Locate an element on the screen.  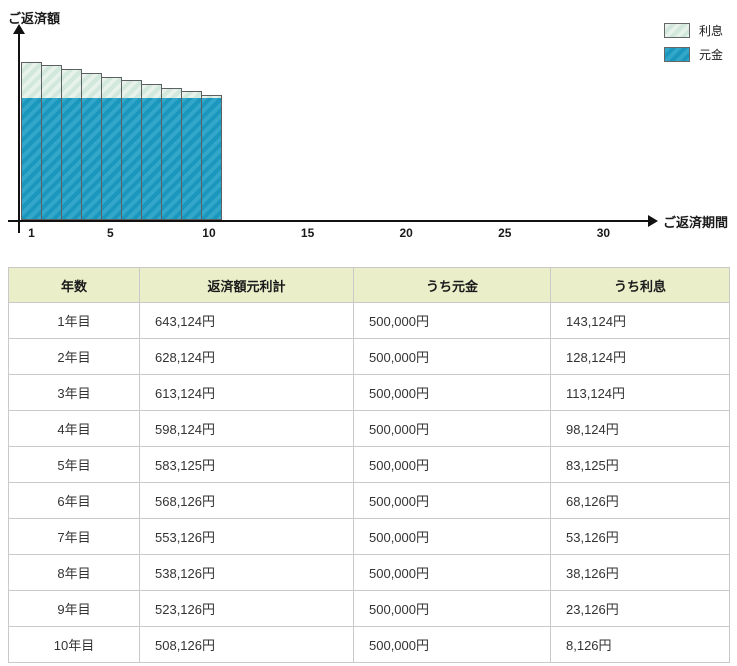
table-row: 3年目 613,124円 500,000円 113,124円 is located at coordinates (369, 392).